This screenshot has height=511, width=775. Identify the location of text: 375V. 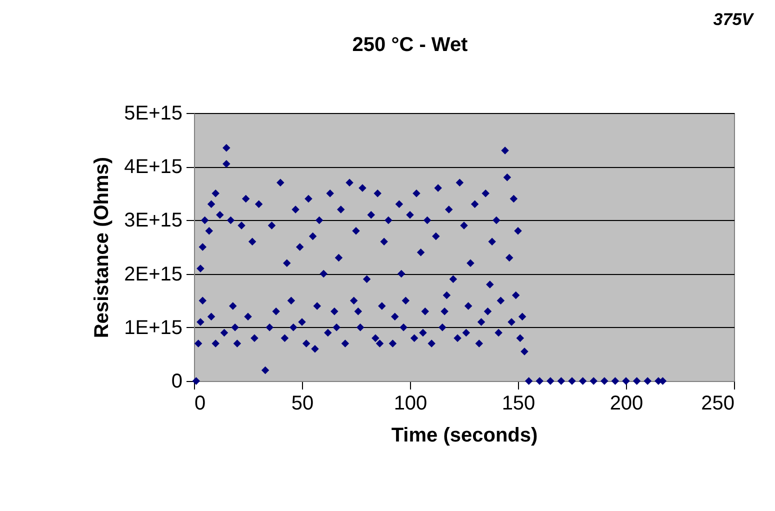
(733, 20).